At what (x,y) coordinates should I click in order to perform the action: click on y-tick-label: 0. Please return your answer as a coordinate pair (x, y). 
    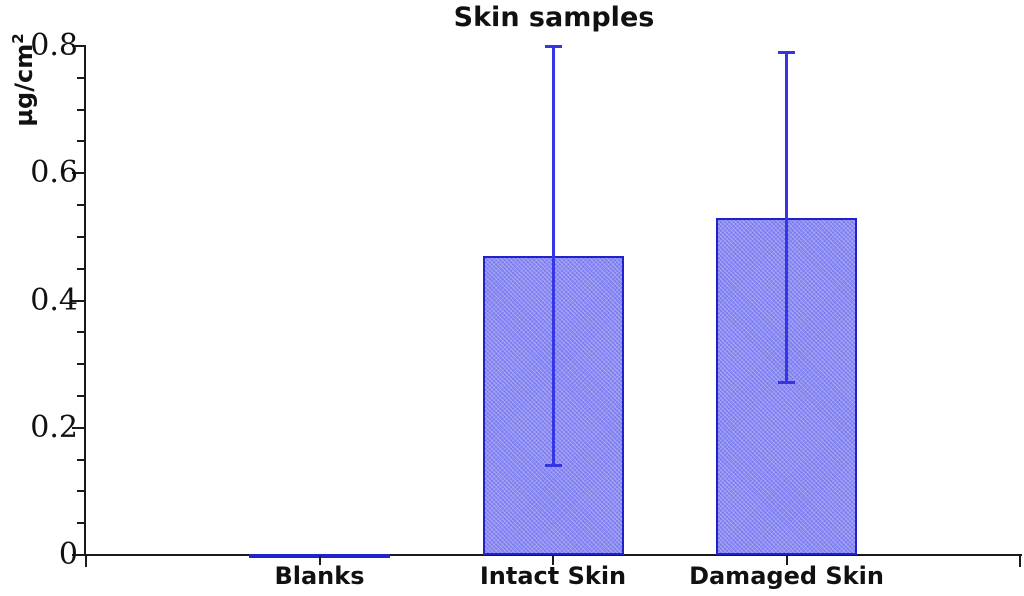
    Looking at the image, I should click on (68, 554).